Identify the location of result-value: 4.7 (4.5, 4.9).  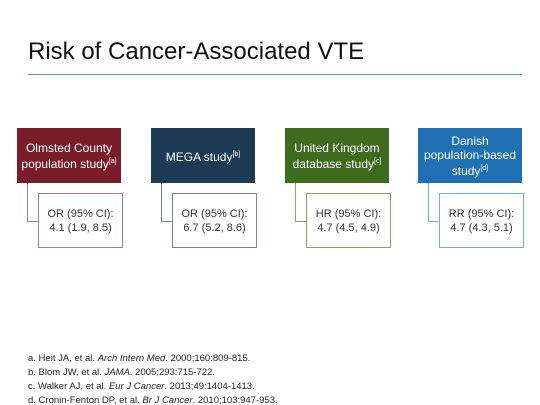
(348, 227).